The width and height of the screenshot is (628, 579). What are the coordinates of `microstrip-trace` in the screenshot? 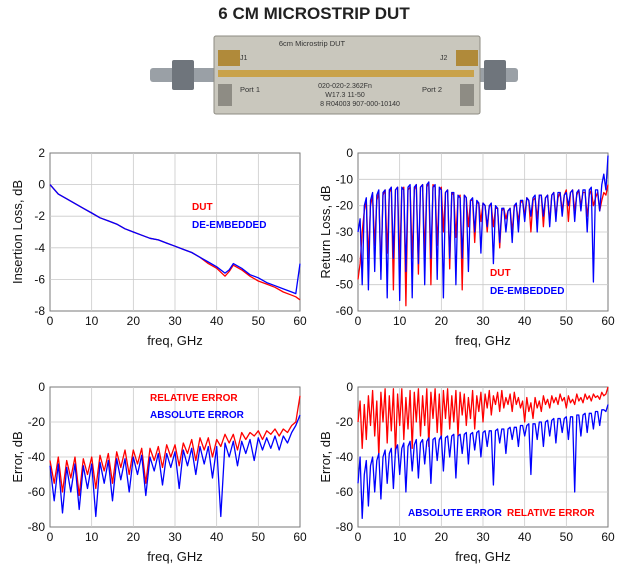 It's located at (346, 73).